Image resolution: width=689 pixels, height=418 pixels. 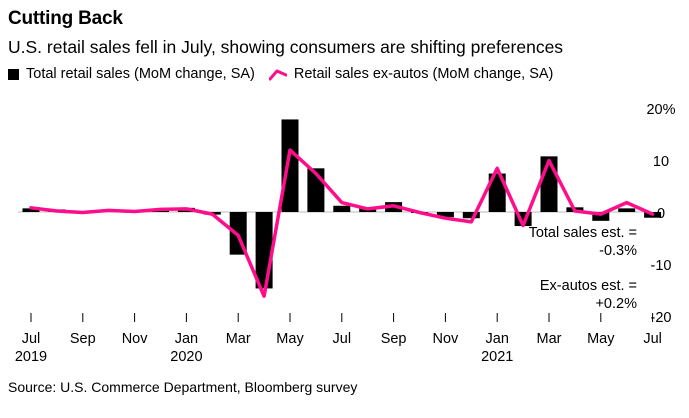 What do you see at coordinates (277, 75) in the screenshot?
I see `legend-line-swatch` at bounding box center [277, 75].